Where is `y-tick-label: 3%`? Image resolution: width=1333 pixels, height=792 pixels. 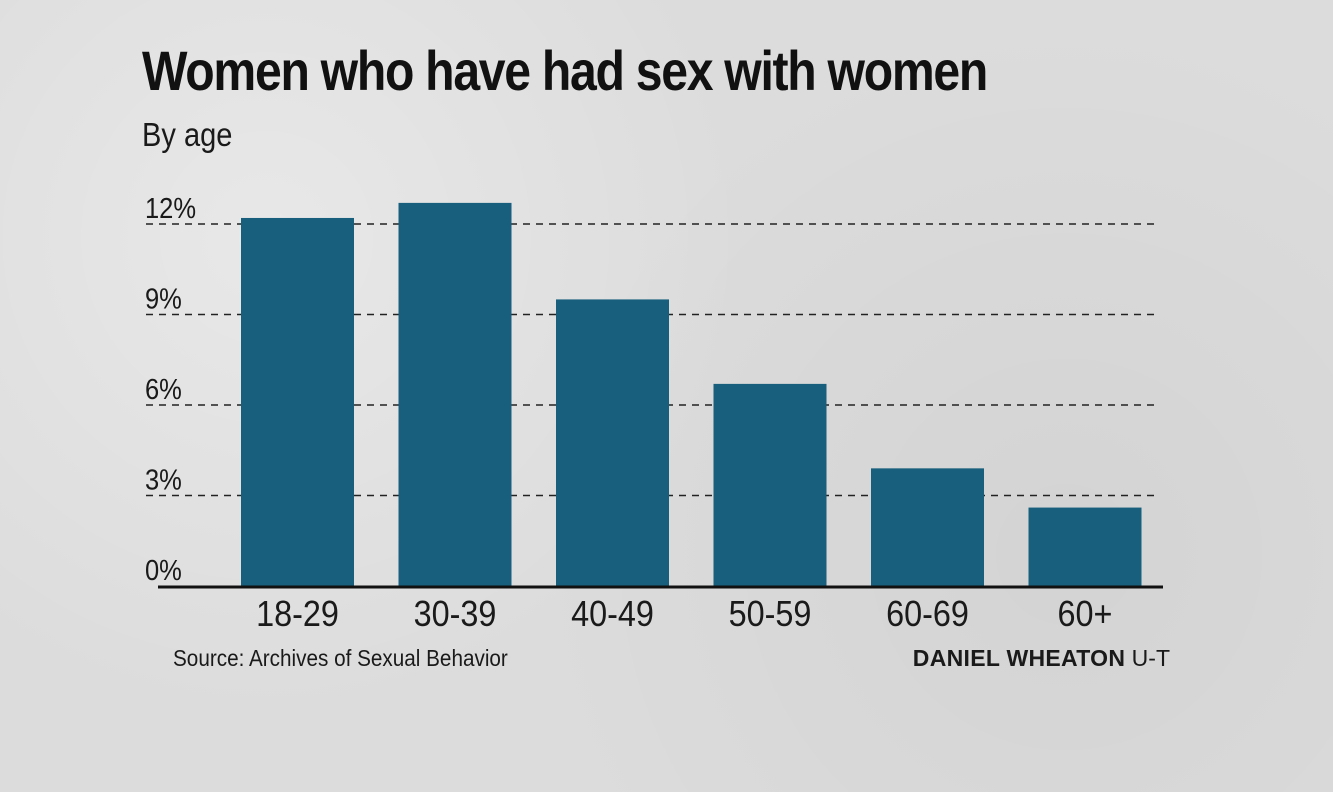 y-tick-label: 3% is located at coordinates (163, 479).